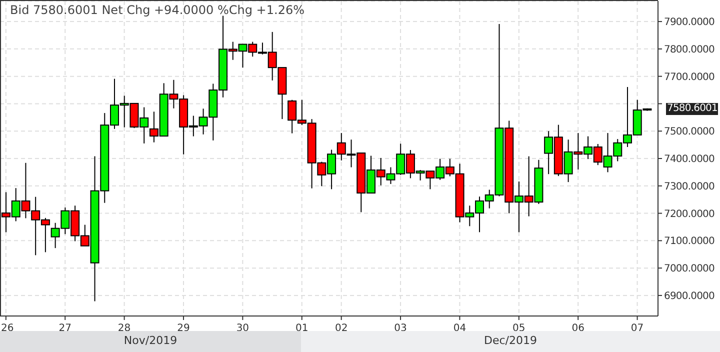 The width and height of the screenshot is (720, 352). I want to click on y-tick-label: 7200.0000, so click(689, 214).